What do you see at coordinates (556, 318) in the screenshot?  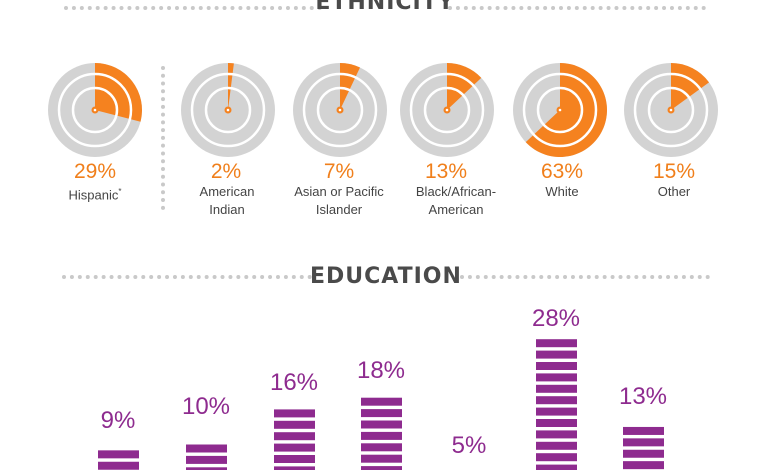 I see `education-pct-6: 28%` at bounding box center [556, 318].